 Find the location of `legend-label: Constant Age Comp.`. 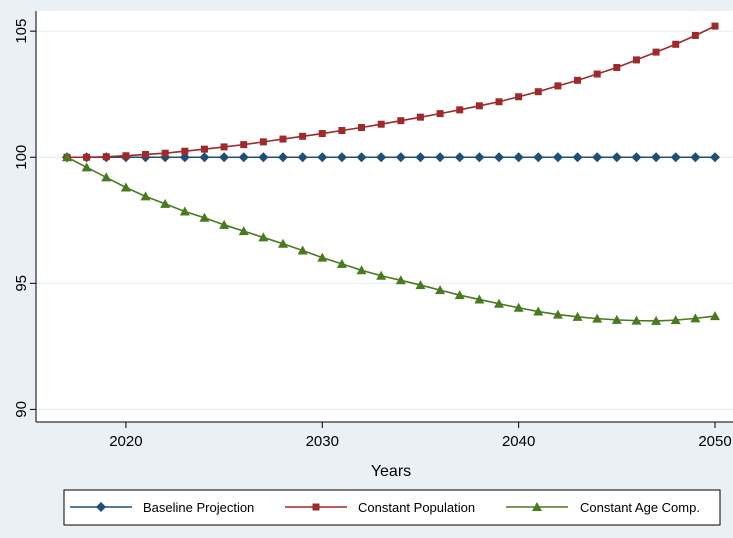

legend-label: Constant Age Comp. is located at coordinates (640, 507).